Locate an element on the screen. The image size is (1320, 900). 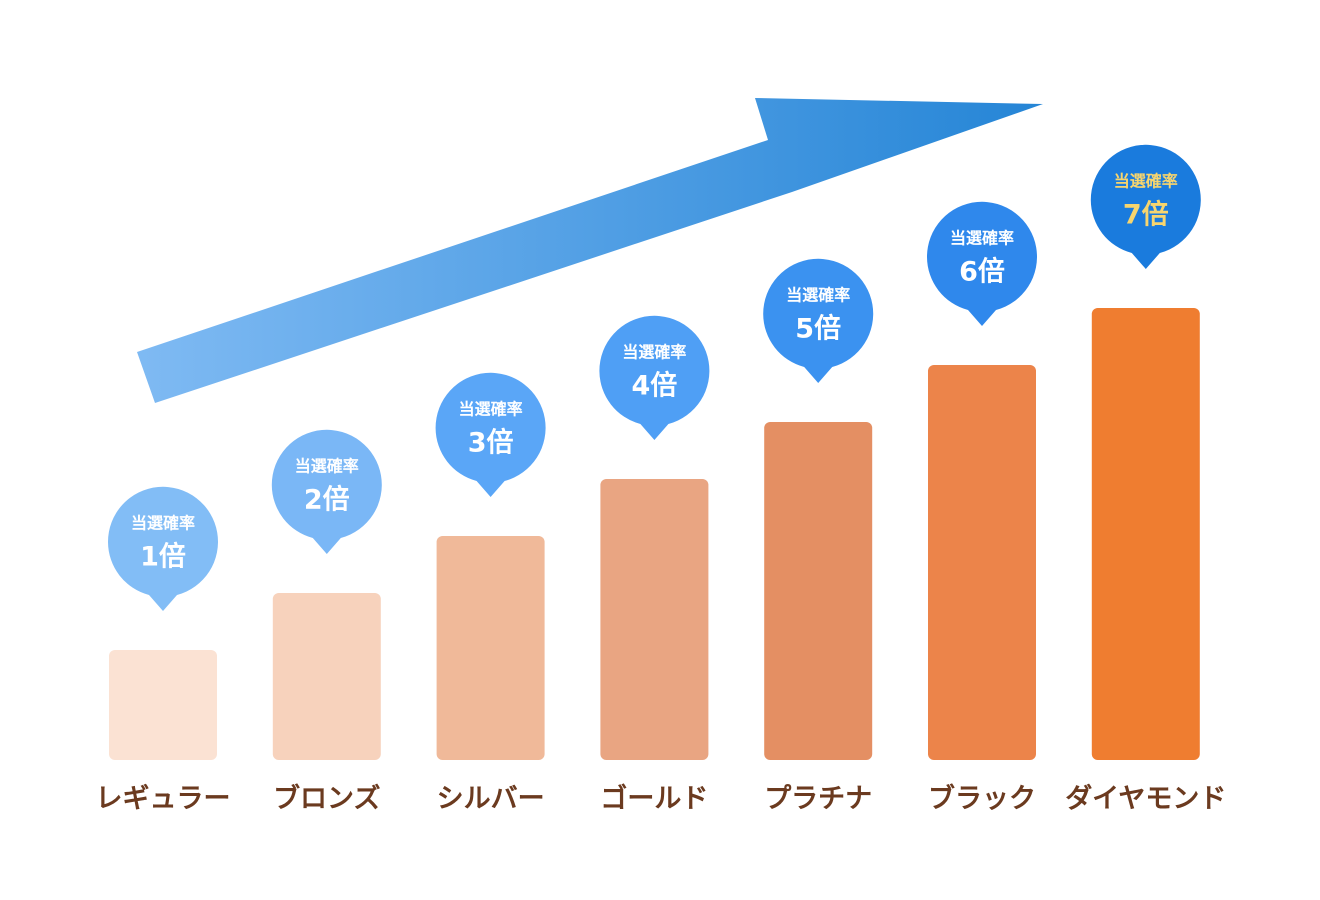
category-label: ブロンズ is located at coordinates (326, 799).